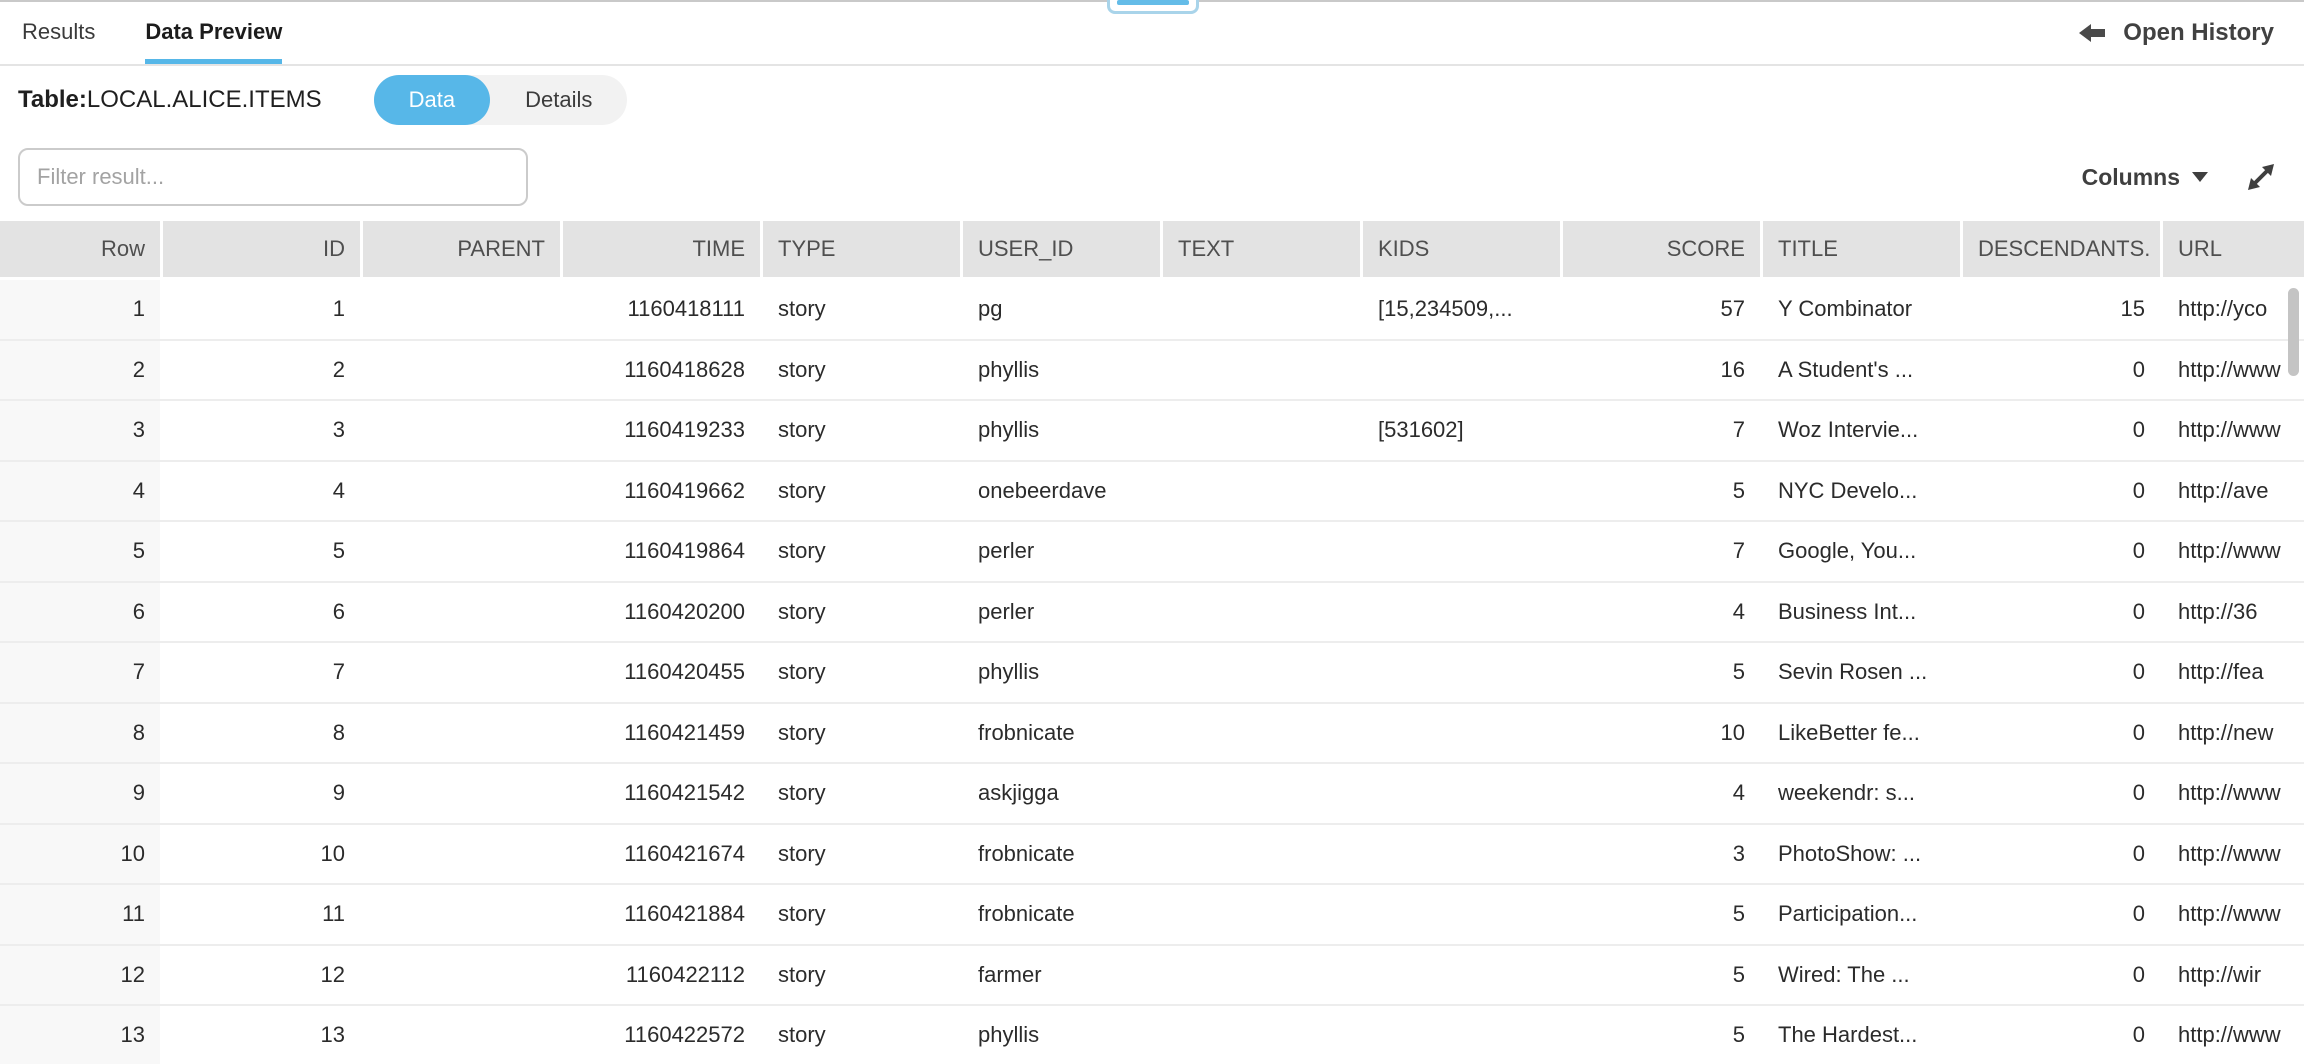  What do you see at coordinates (661, 672) in the screenshot?
I see `table-cell-time: 1160420455` at bounding box center [661, 672].